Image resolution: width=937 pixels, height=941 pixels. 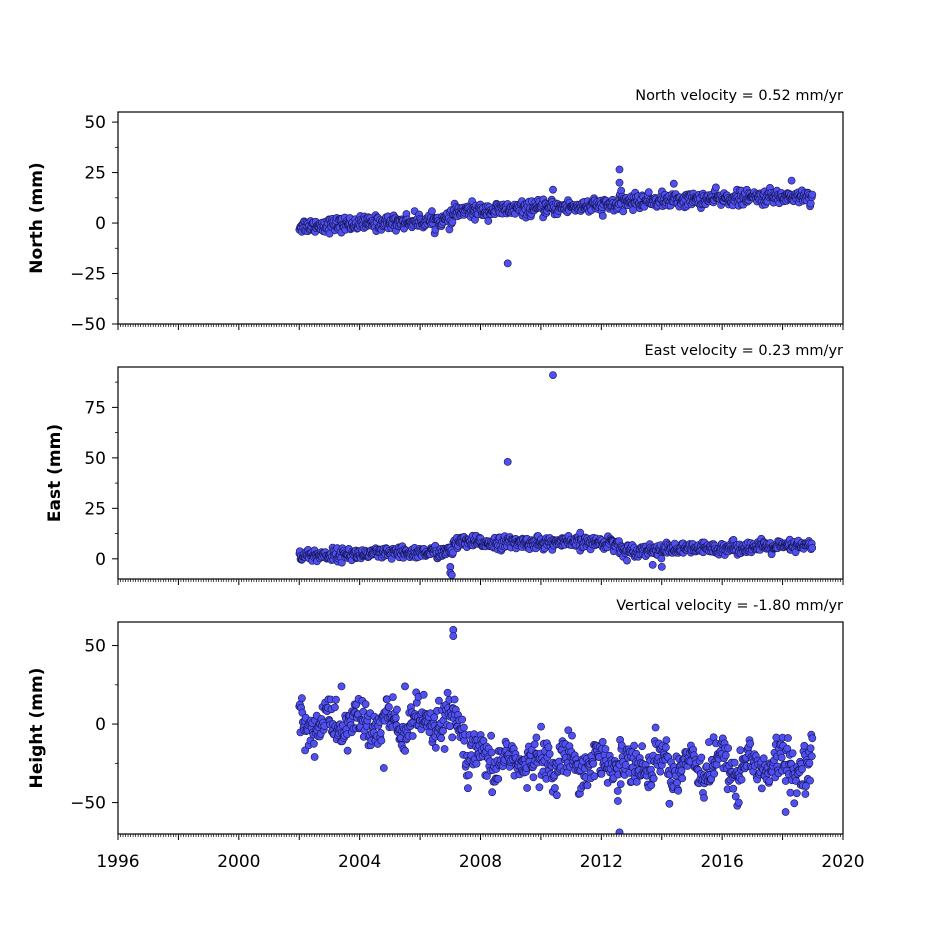 I want to click on y-tick-label: 50, so click(x=95, y=647).